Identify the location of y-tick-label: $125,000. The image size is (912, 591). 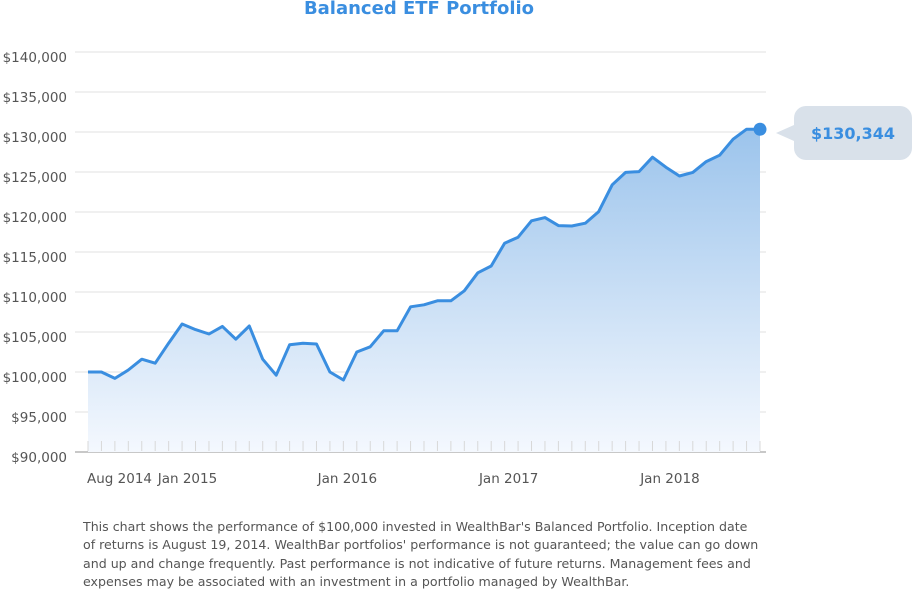
(35, 178).